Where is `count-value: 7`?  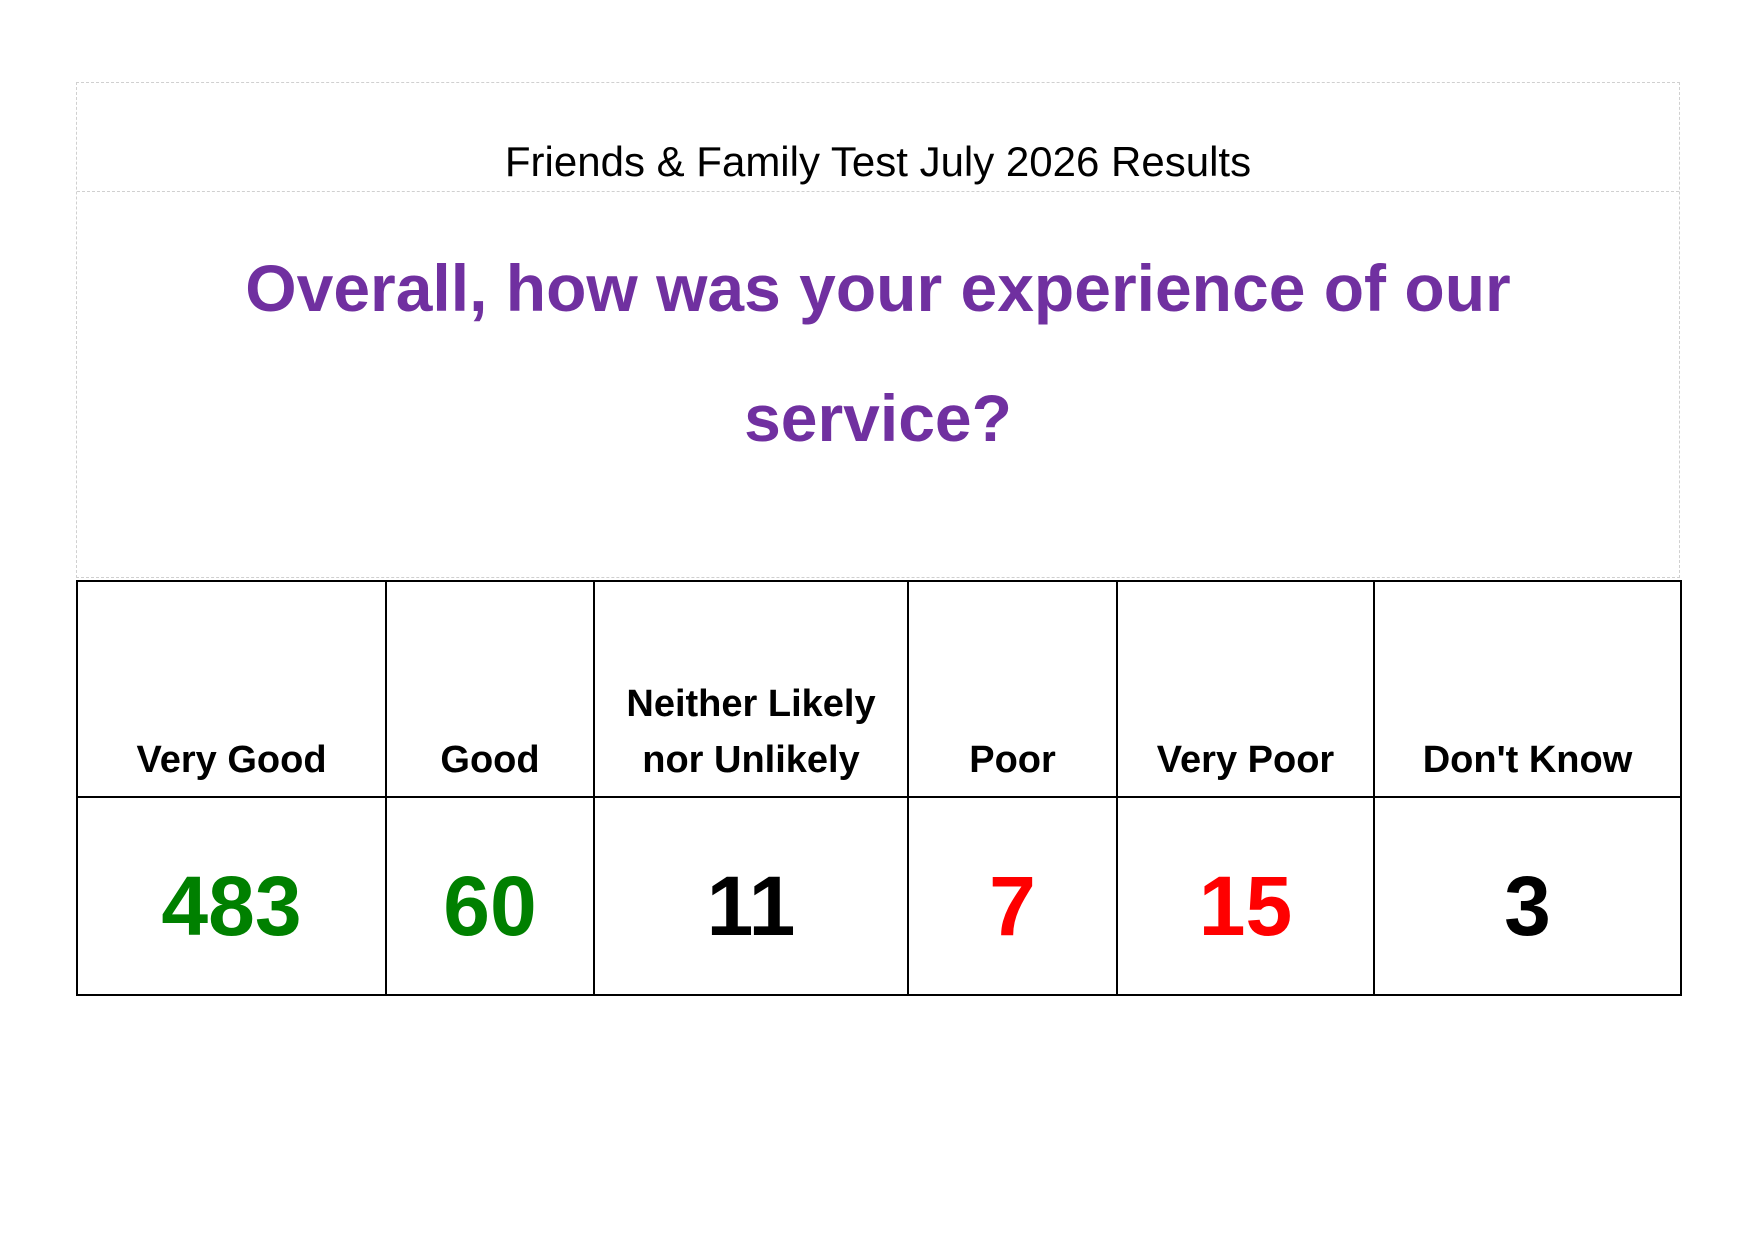 count-value: 7 is located at coordinates (1012, 896).